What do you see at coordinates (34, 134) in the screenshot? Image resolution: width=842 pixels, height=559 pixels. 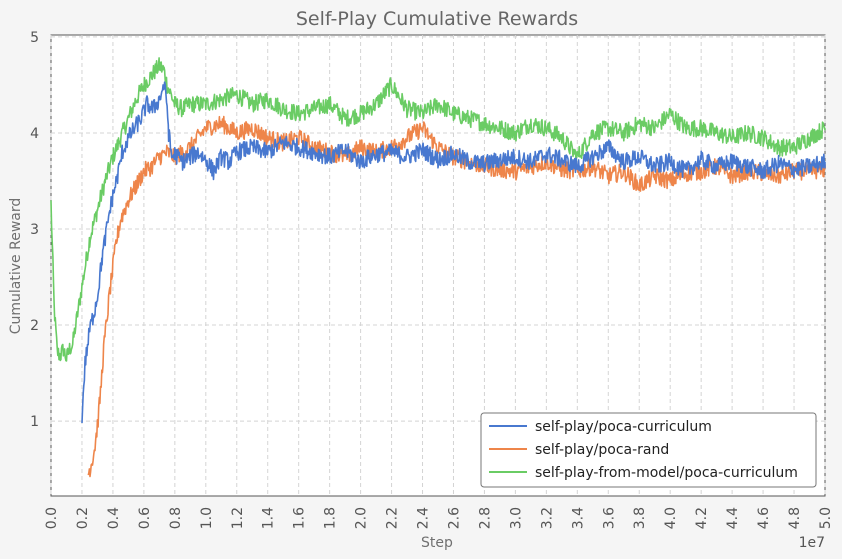 I see `y-tick-label: 4` at bounding box center [34, 134].